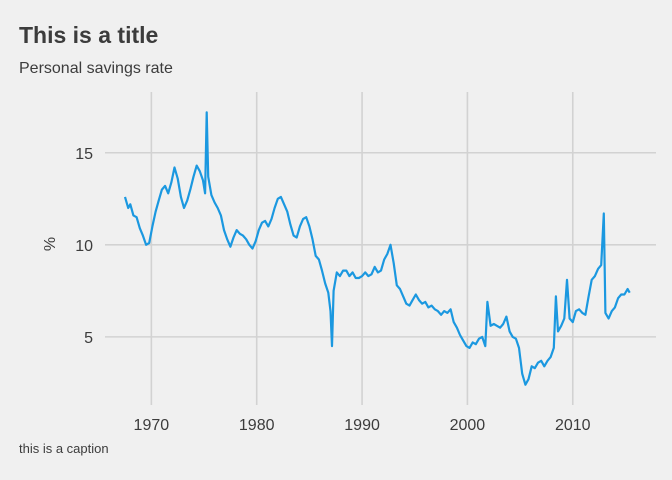 This screenshot has height=480, width=672. What do you see at coordinates (64, 448) in the screenshot?
I see `chart-caption: this is a caption` at bounding box center [64, 448].